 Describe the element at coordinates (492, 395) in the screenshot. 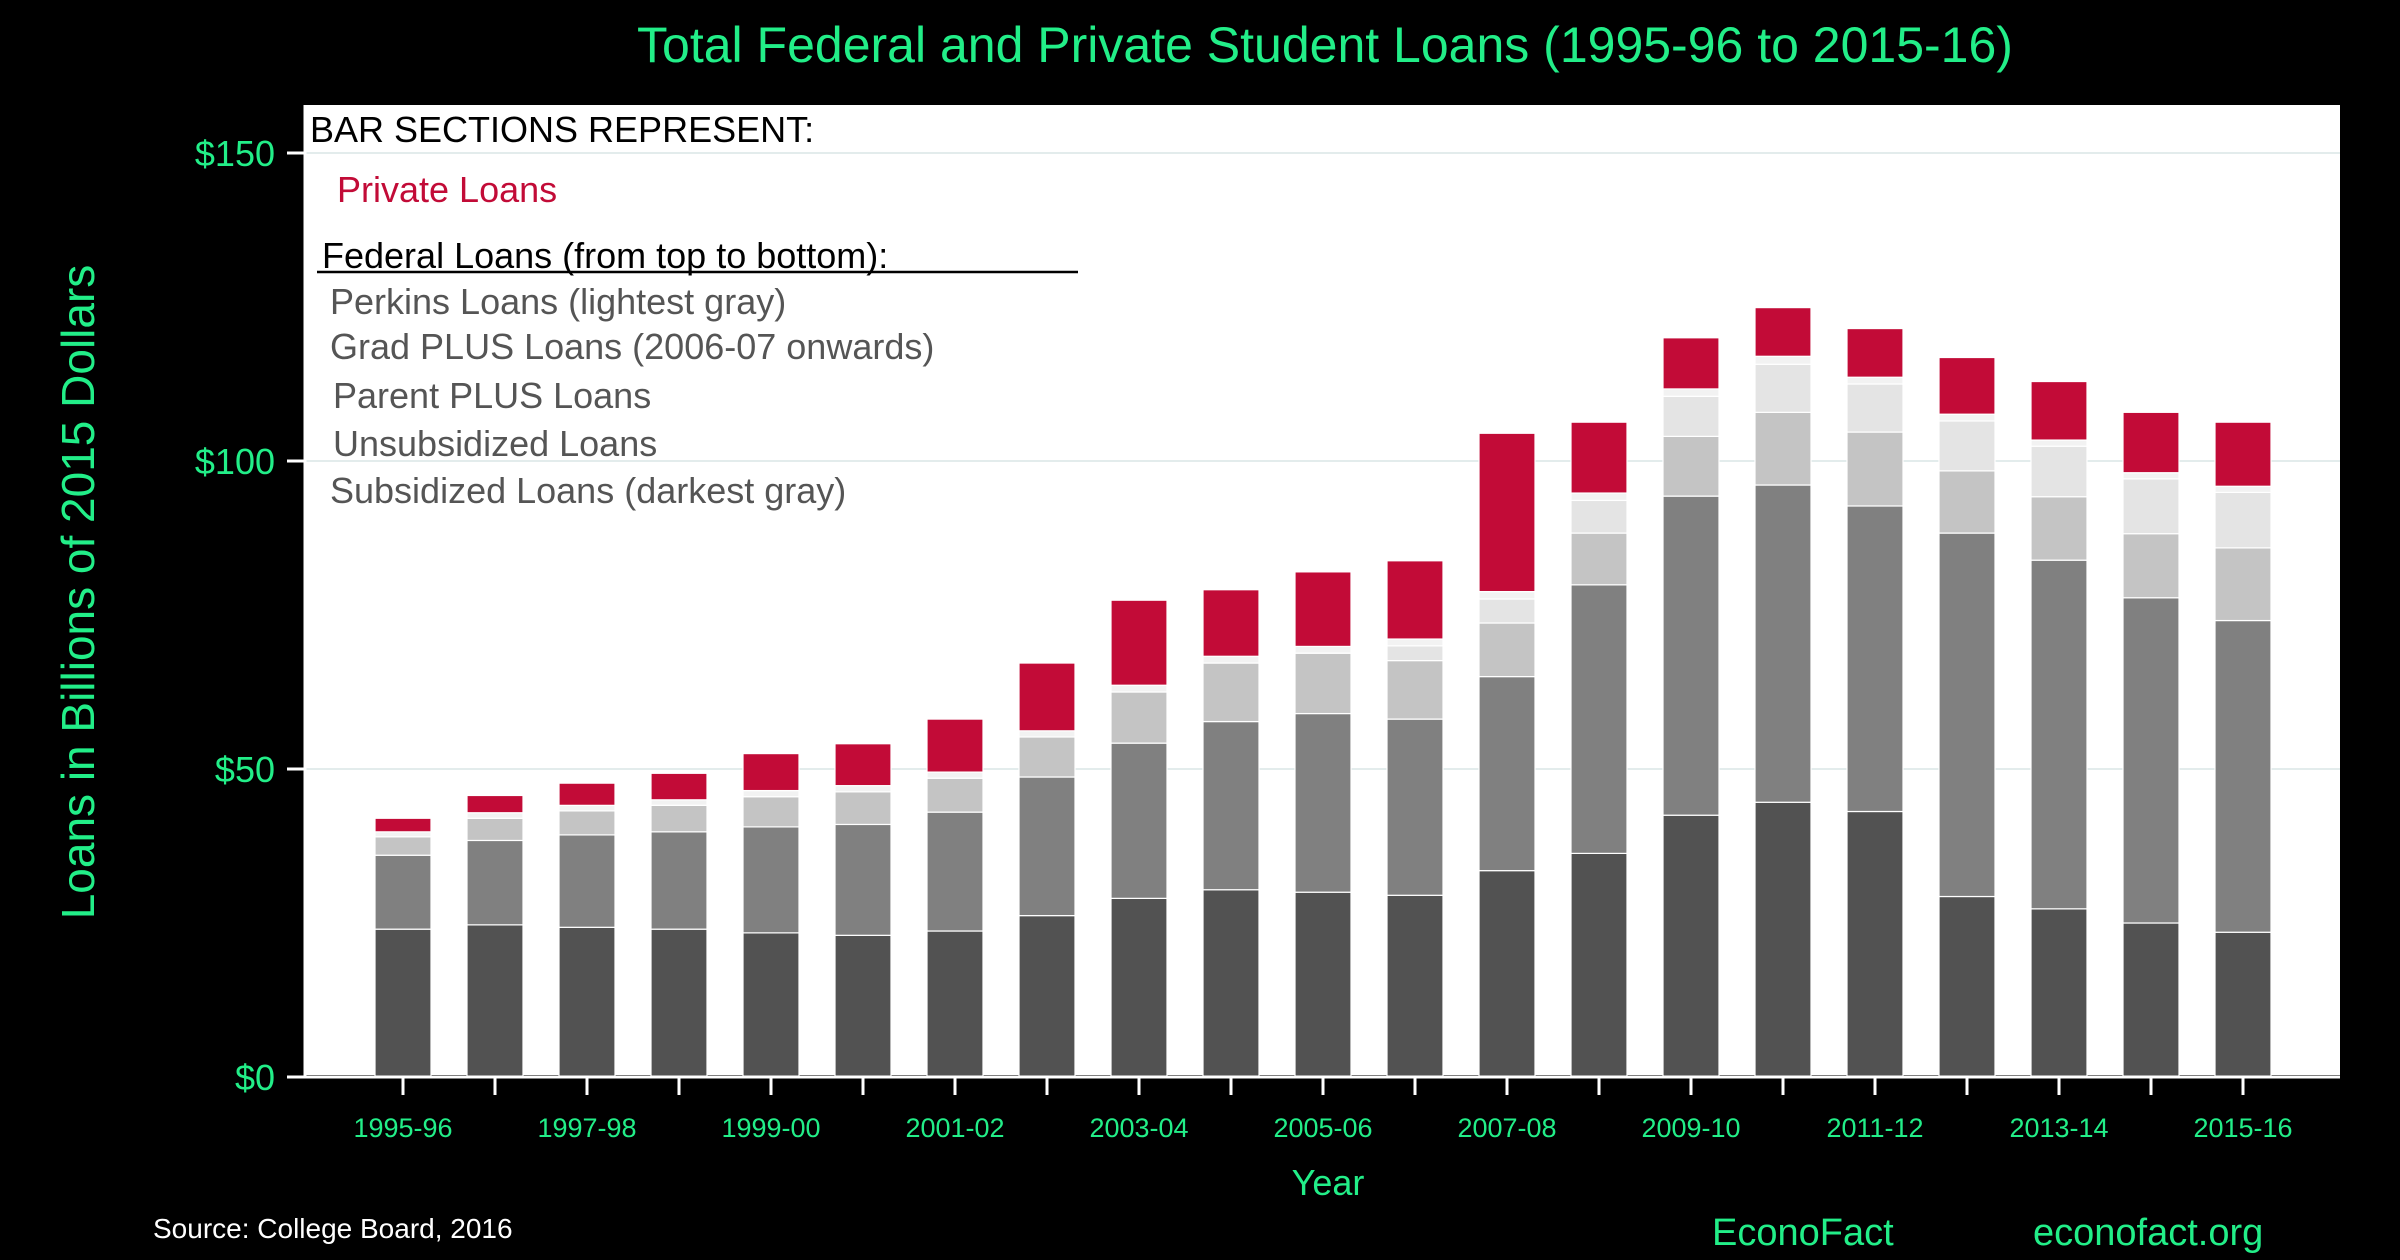

I see `legend-item: Parent PLUS Loans` at that location.